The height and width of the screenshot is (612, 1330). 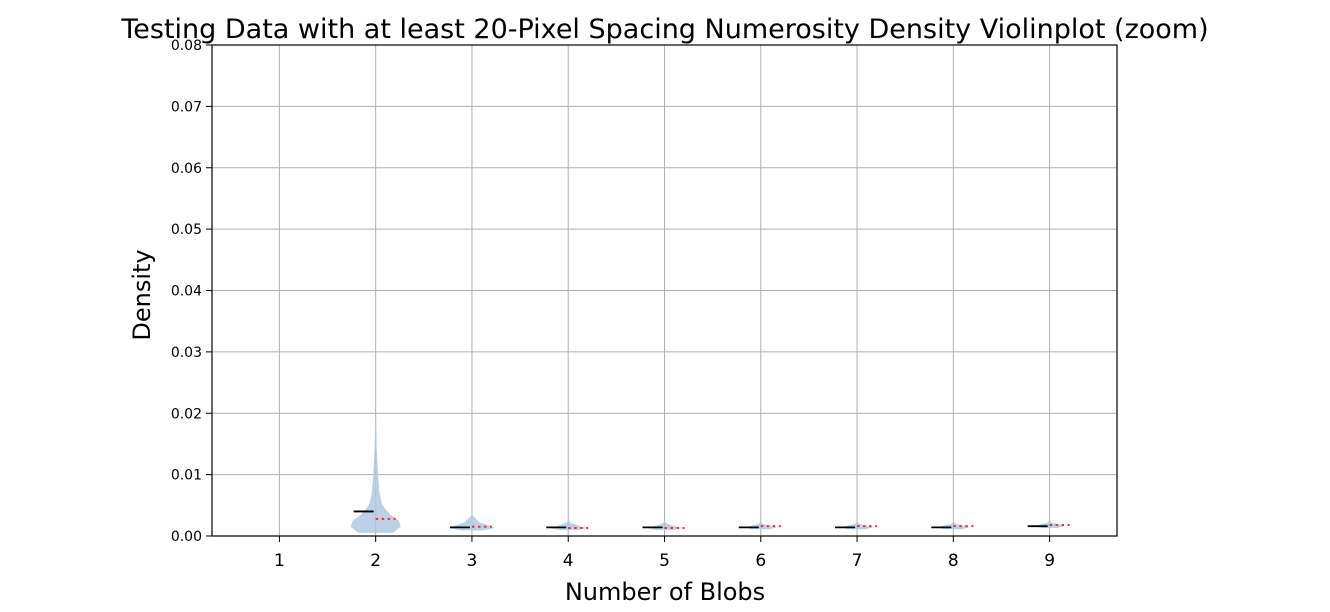 What do you see at coordinates (279, 561) in the screenshot?
I see `x-tick-label: 1` at bounding box center [279, 561].